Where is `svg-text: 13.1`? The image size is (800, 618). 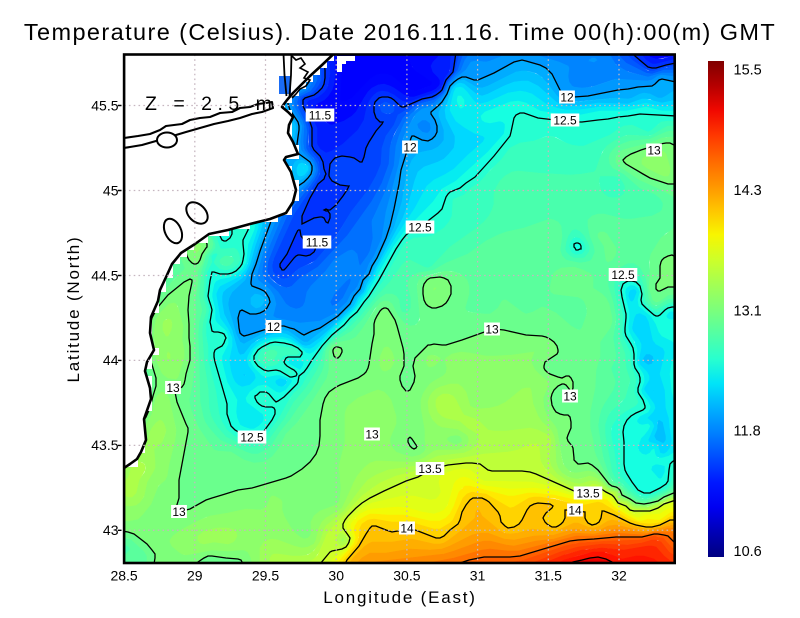 svg-text: 13.1 is located at coordinates (748, 311).